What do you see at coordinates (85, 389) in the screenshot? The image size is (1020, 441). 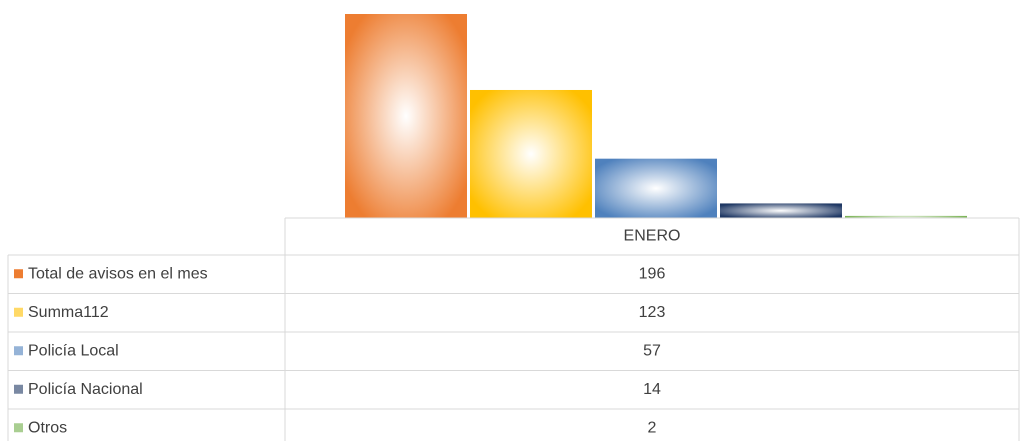 I see `legend-label: Policía Nacional` at bounding box center [85, 389].